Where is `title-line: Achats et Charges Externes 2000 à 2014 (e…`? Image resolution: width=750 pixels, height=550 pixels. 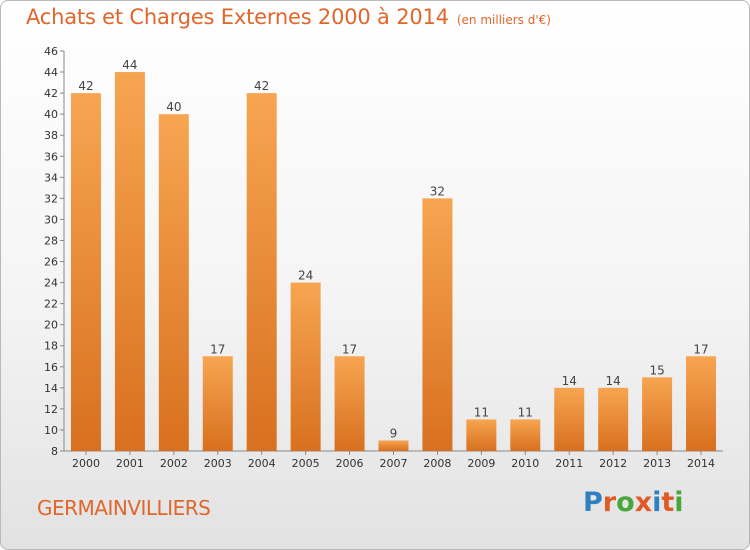 title-line: Achats et Charges Externes 2000 à 2014 (e… is located at coordinates (288, 17).